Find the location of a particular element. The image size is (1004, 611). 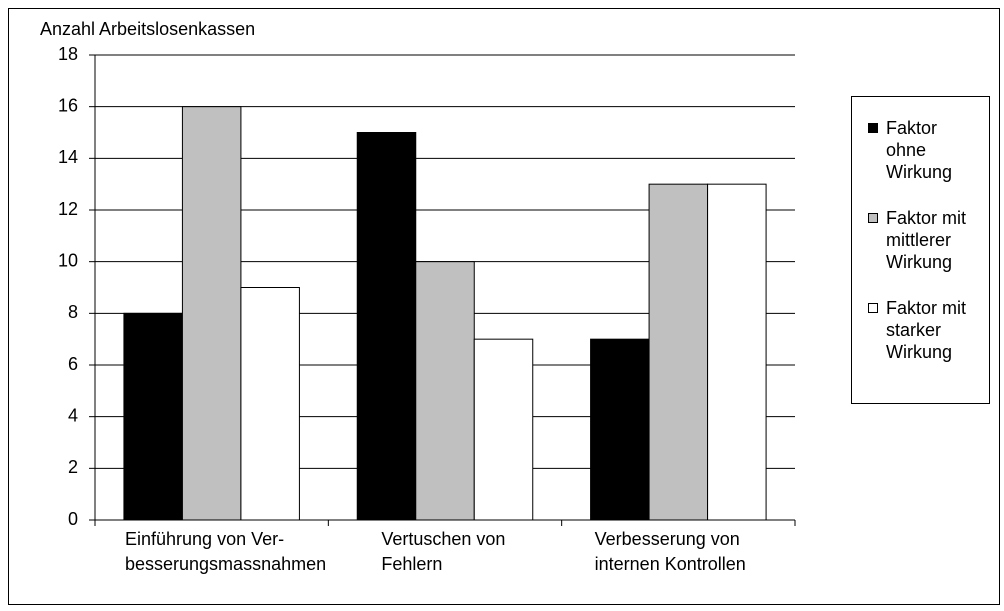

x-tick-label: Fehlern is located at coordinates (411, 564).